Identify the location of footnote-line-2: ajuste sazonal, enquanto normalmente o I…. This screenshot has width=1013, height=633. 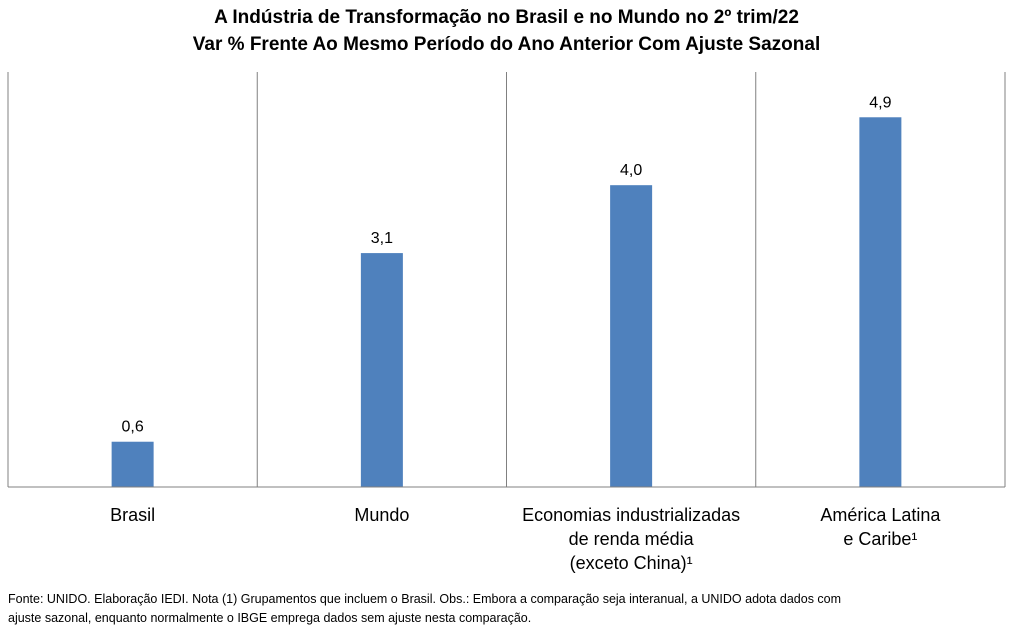
(270, 618).